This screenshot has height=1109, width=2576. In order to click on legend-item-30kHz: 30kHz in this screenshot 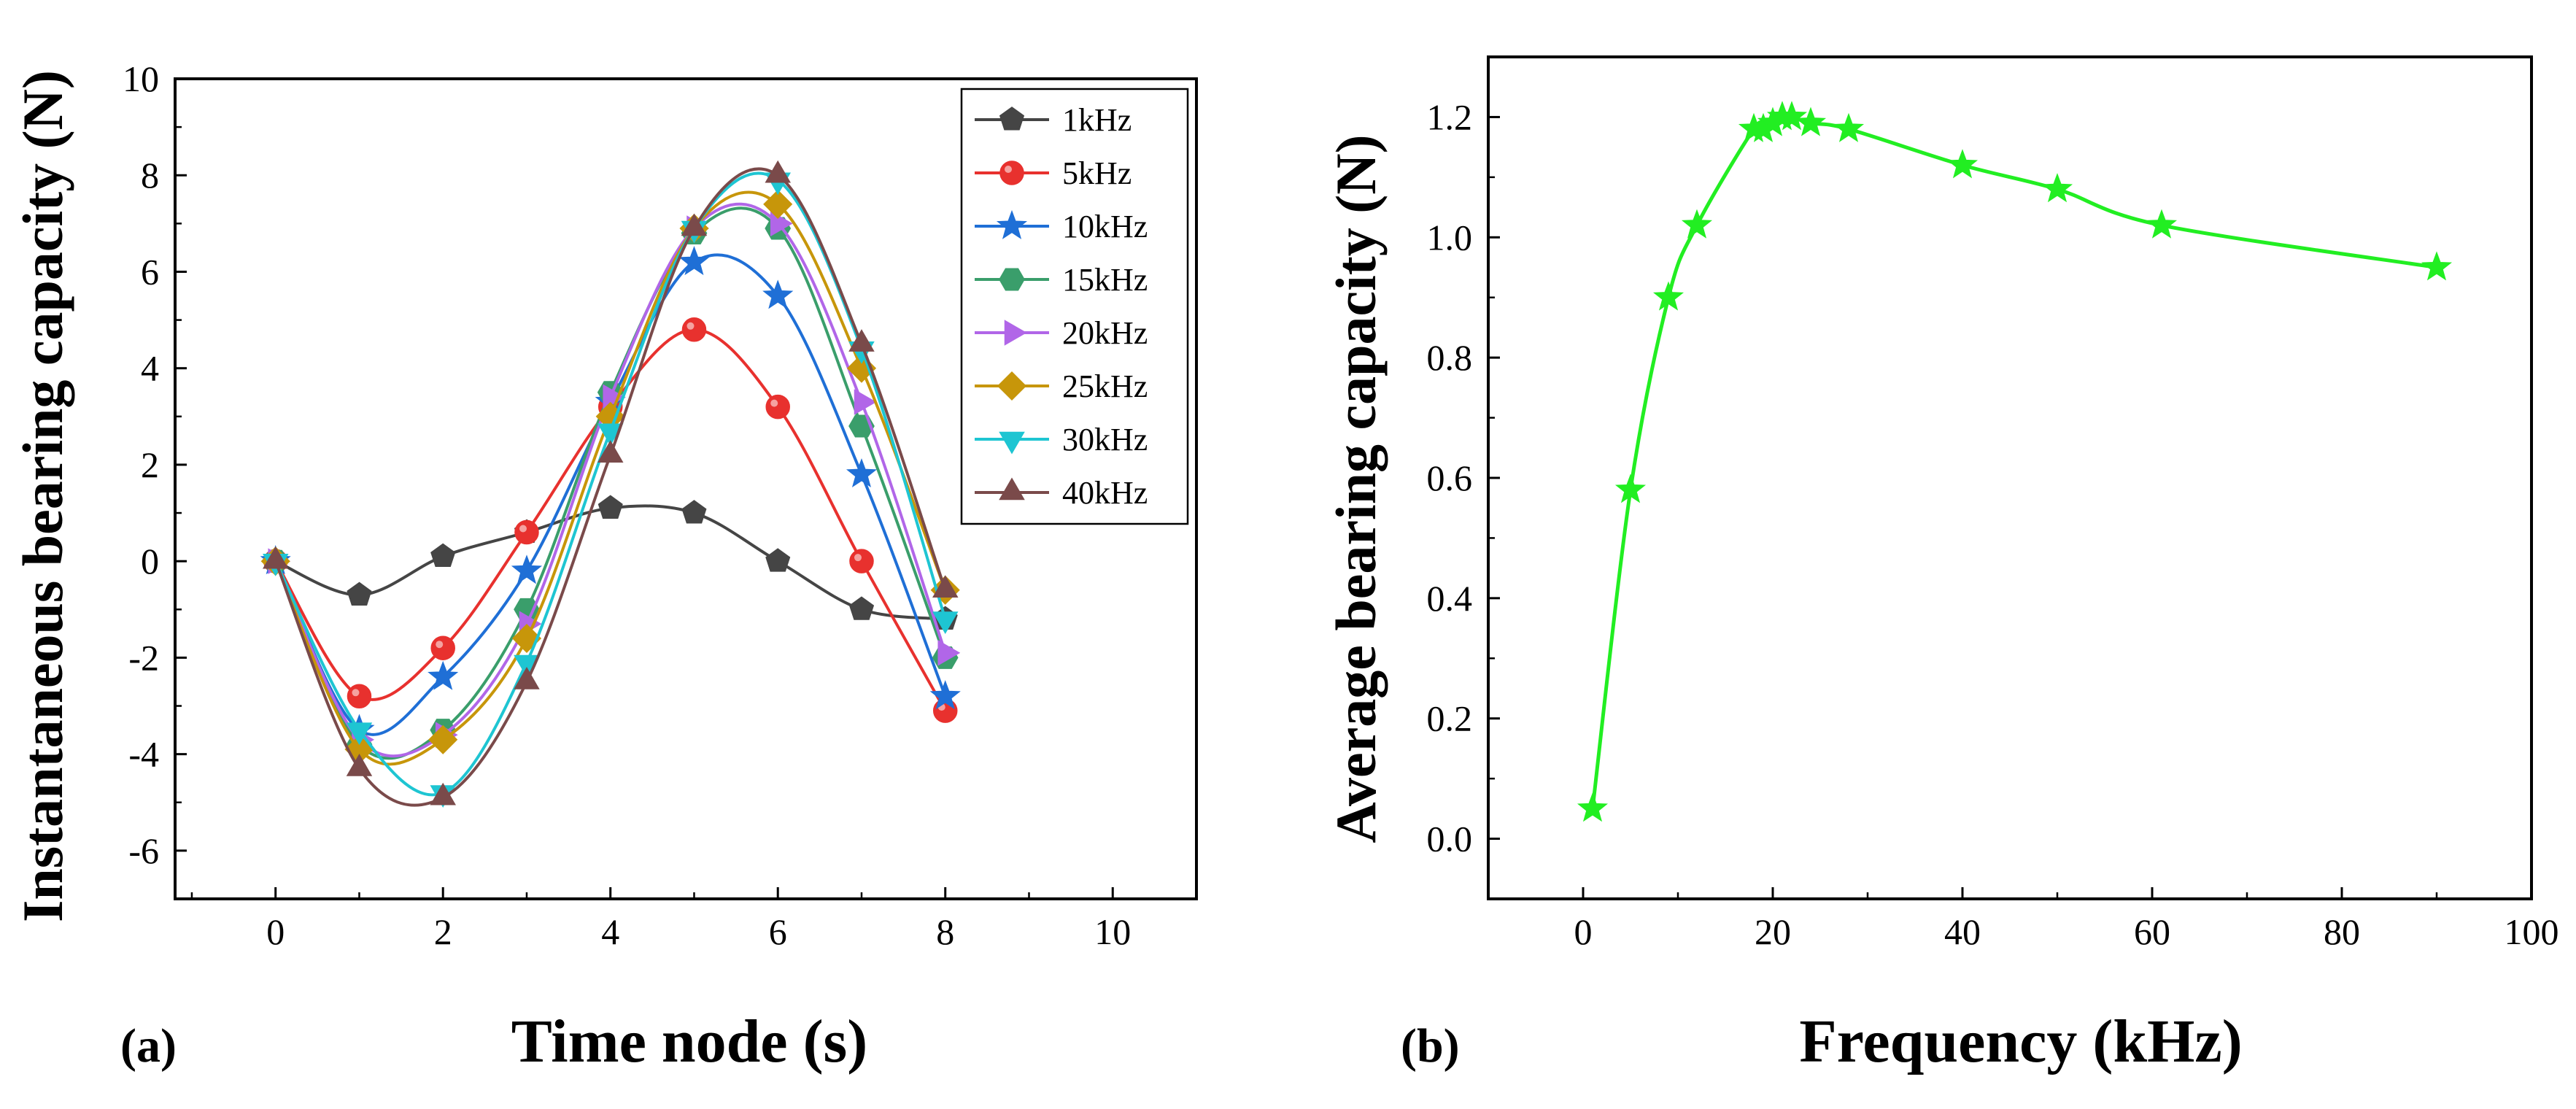, I will do `click(1061, 440)`.